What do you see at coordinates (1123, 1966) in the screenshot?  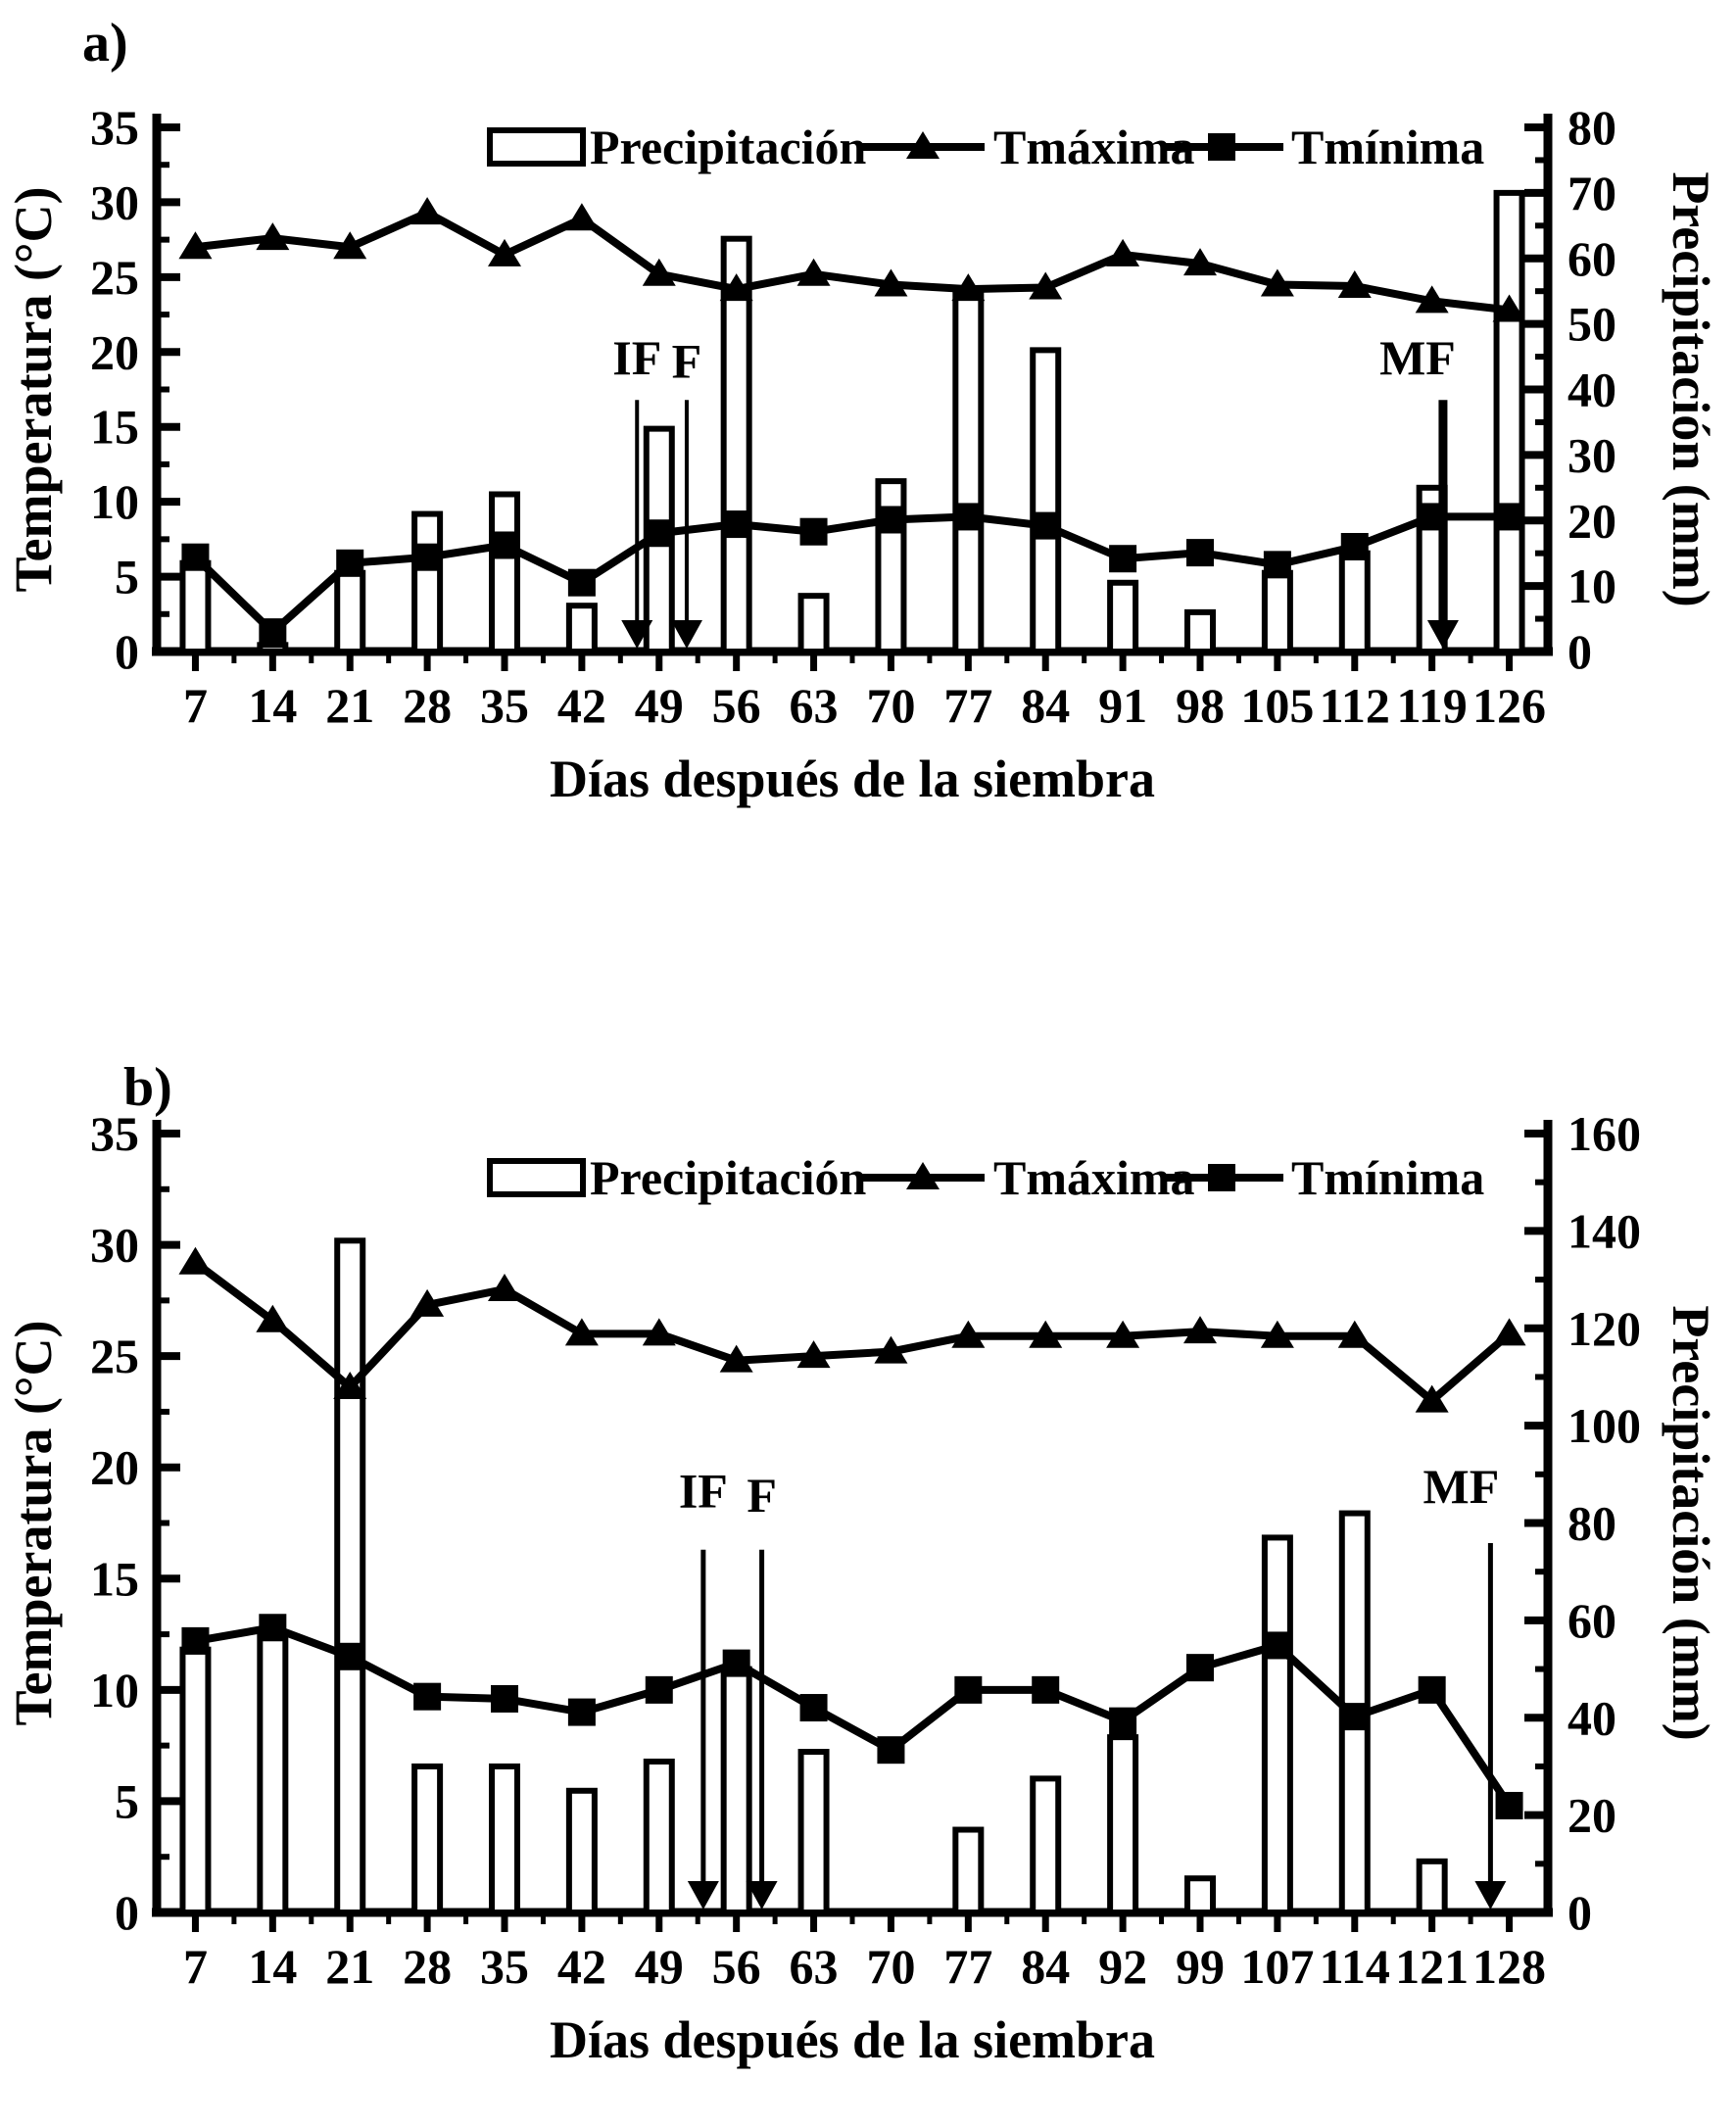 I see `svg-text: 92` at bounding box center [1123, 1966].